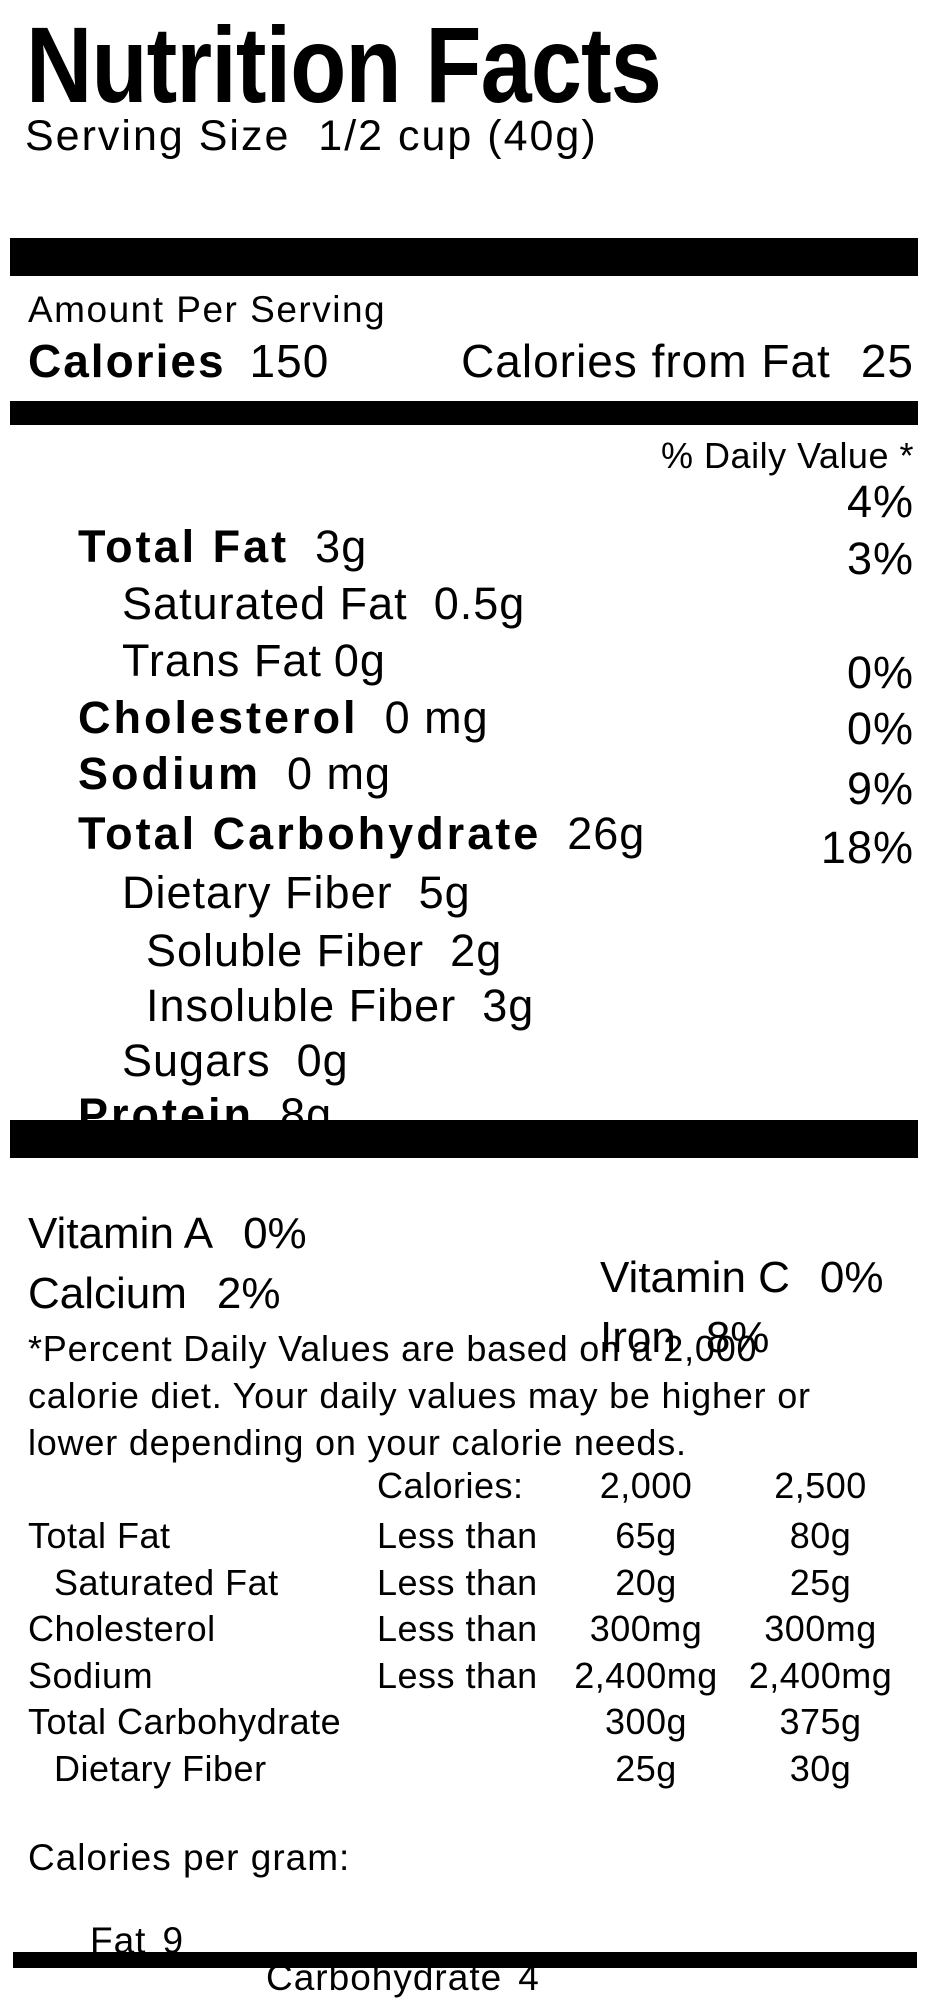  I want to click on nutrient-label: Trans Fat, so click(222, 660).